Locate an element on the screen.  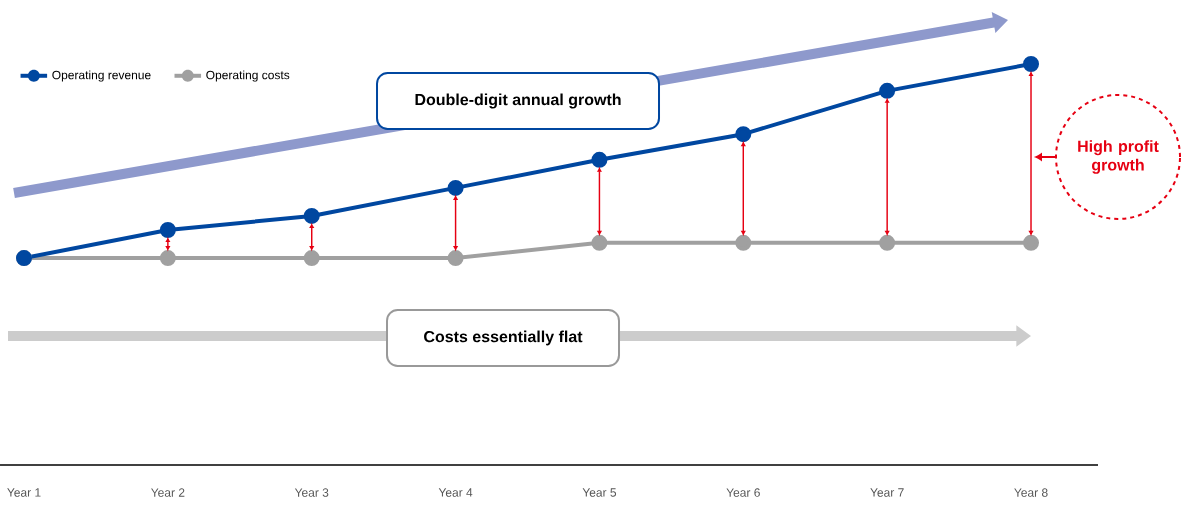
x-tick-label: Year 3 is located at coordinates (311, 492).